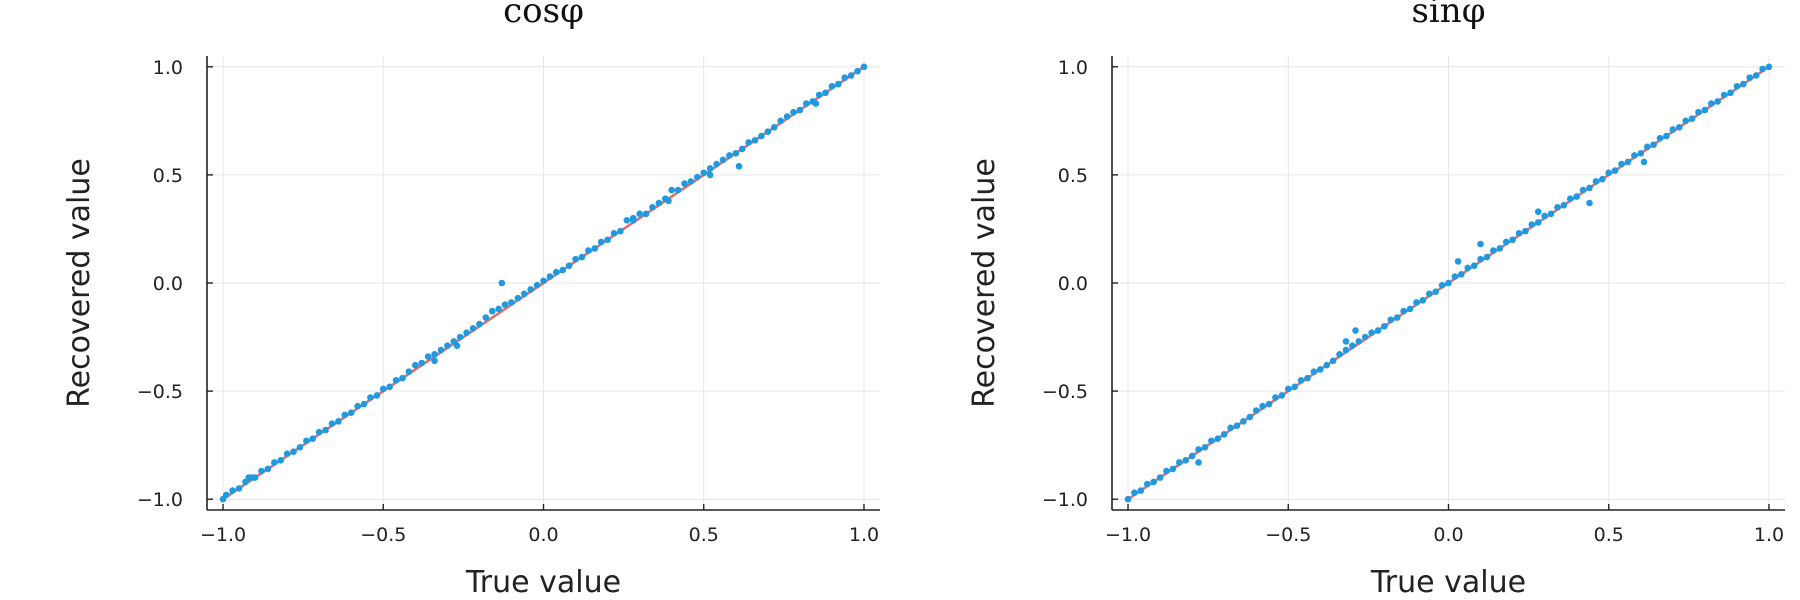  What do you see at coordinates (160, 392) in the screenshot?
I see `y-tick-label: −0.5` at bounding box center [160, 392].